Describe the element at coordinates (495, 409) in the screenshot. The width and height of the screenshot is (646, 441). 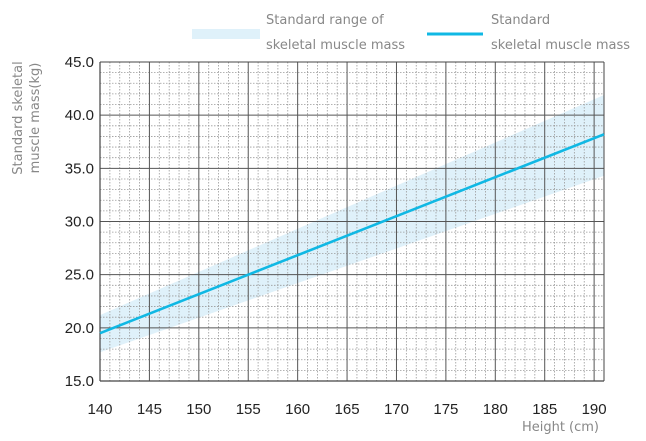
I see `x-tick-label: 180` at that location.